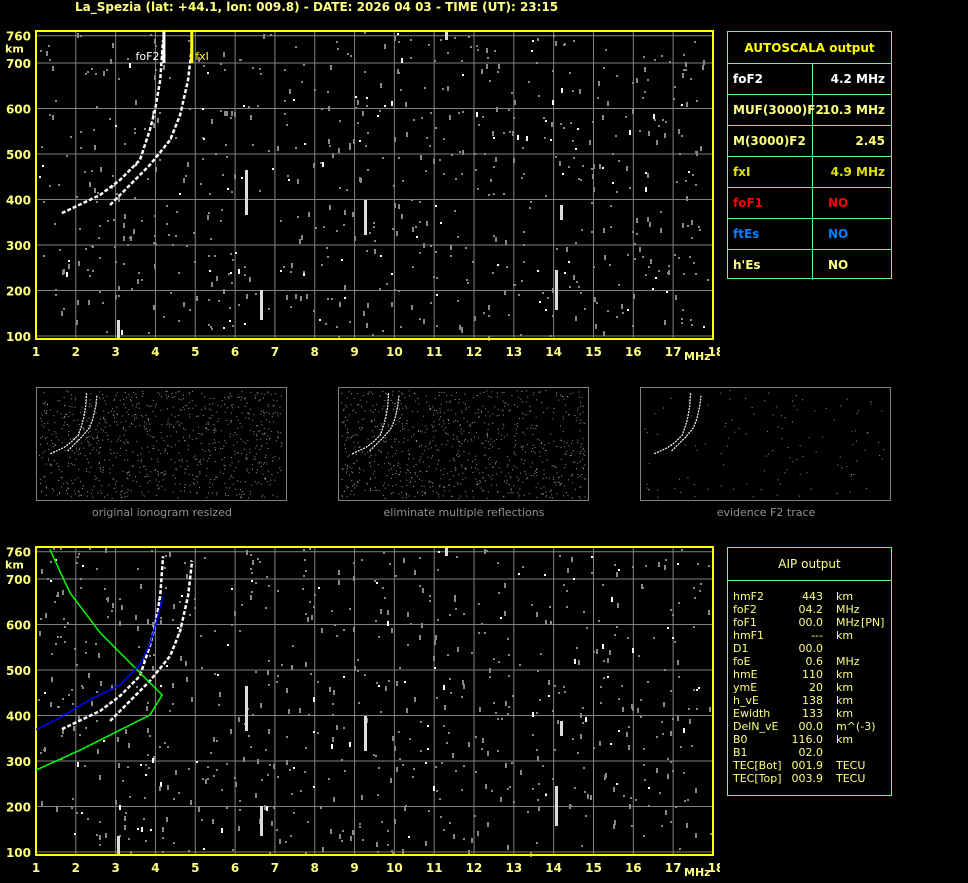  What do you see at coordinates (195, 352) in the screenshot?
I see `x-tick-label: 5` at bounding box center [195, 352].